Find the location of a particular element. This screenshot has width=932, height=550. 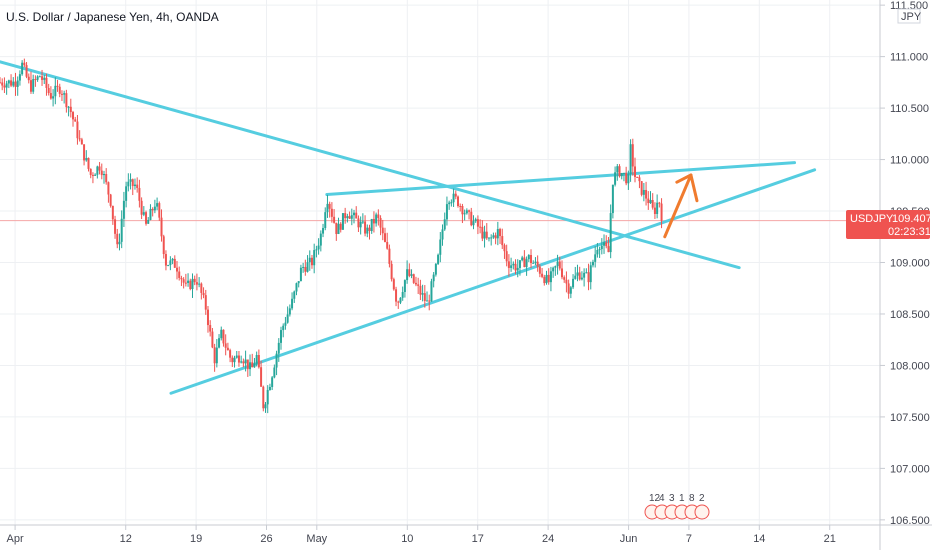

event-count: 2 is located at coordinates (702, 498).